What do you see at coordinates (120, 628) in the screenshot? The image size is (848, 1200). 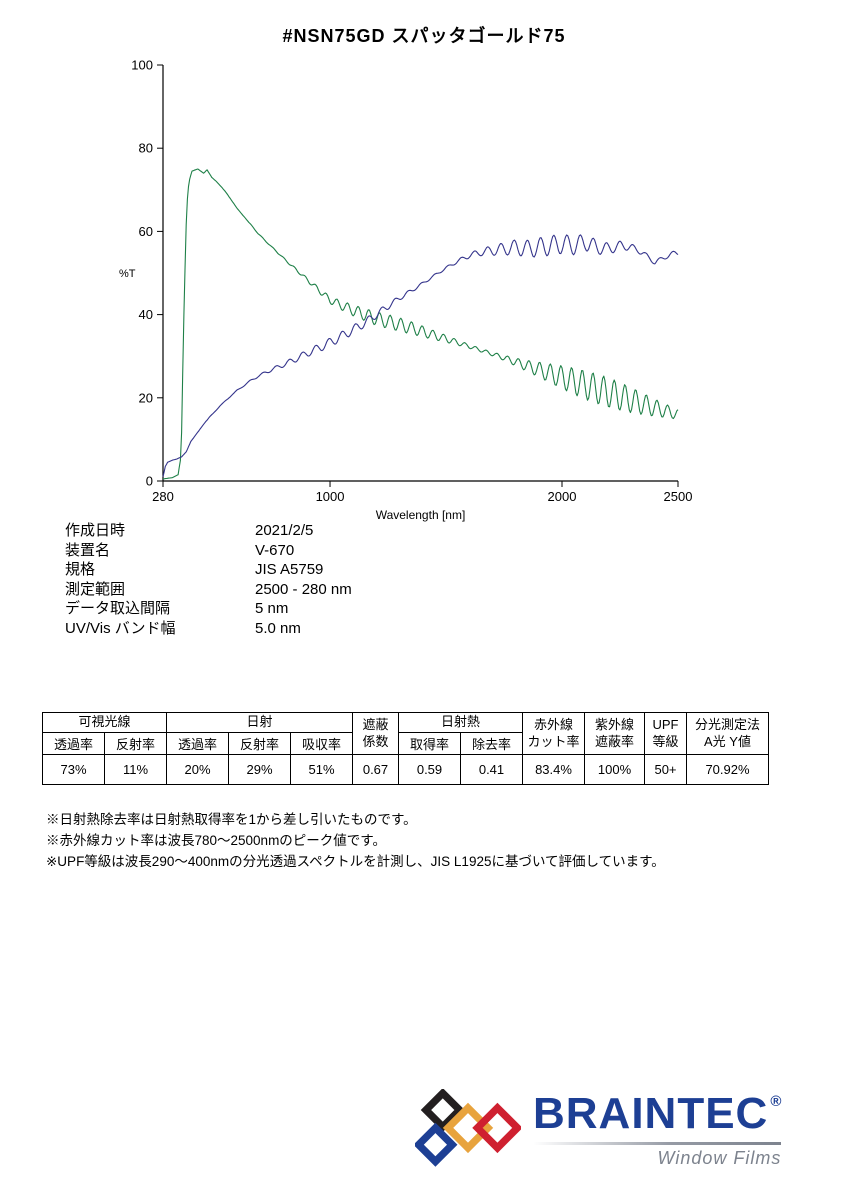 I see `info-label: UV/Vis バンド幅` at bounding box center [120, 628].